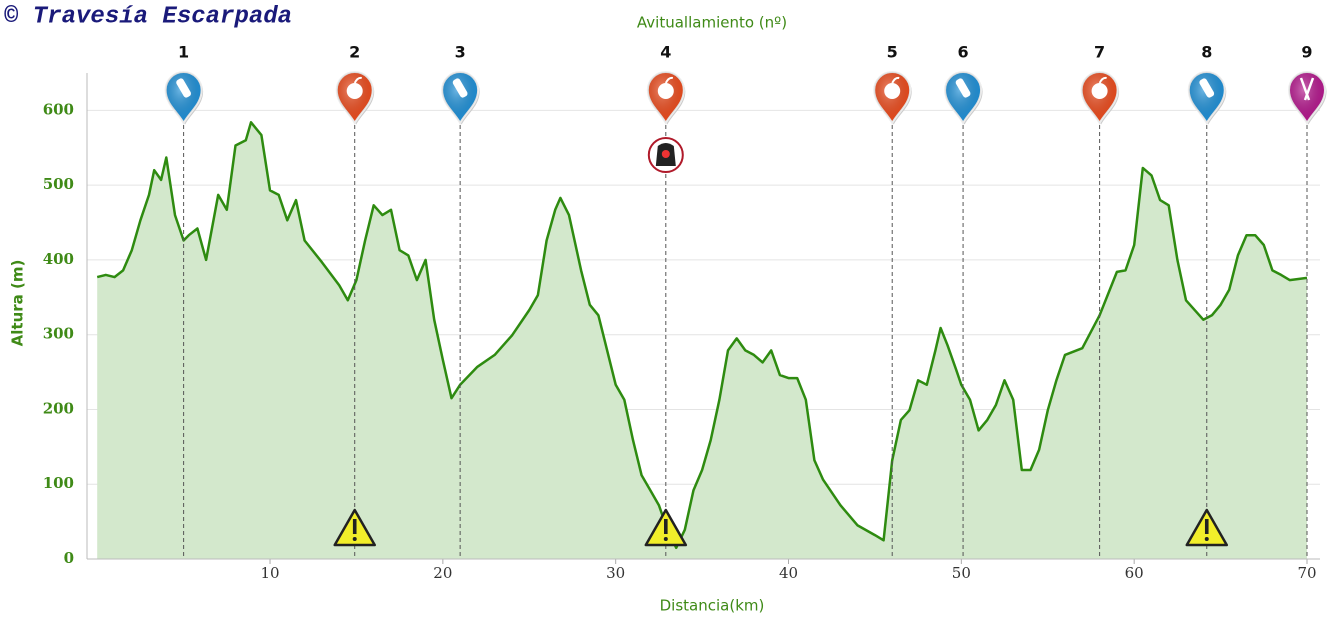 The height and width of the screenshot is (630, 1340). I want to click on x-tick-label: 10, so click(269, 573).